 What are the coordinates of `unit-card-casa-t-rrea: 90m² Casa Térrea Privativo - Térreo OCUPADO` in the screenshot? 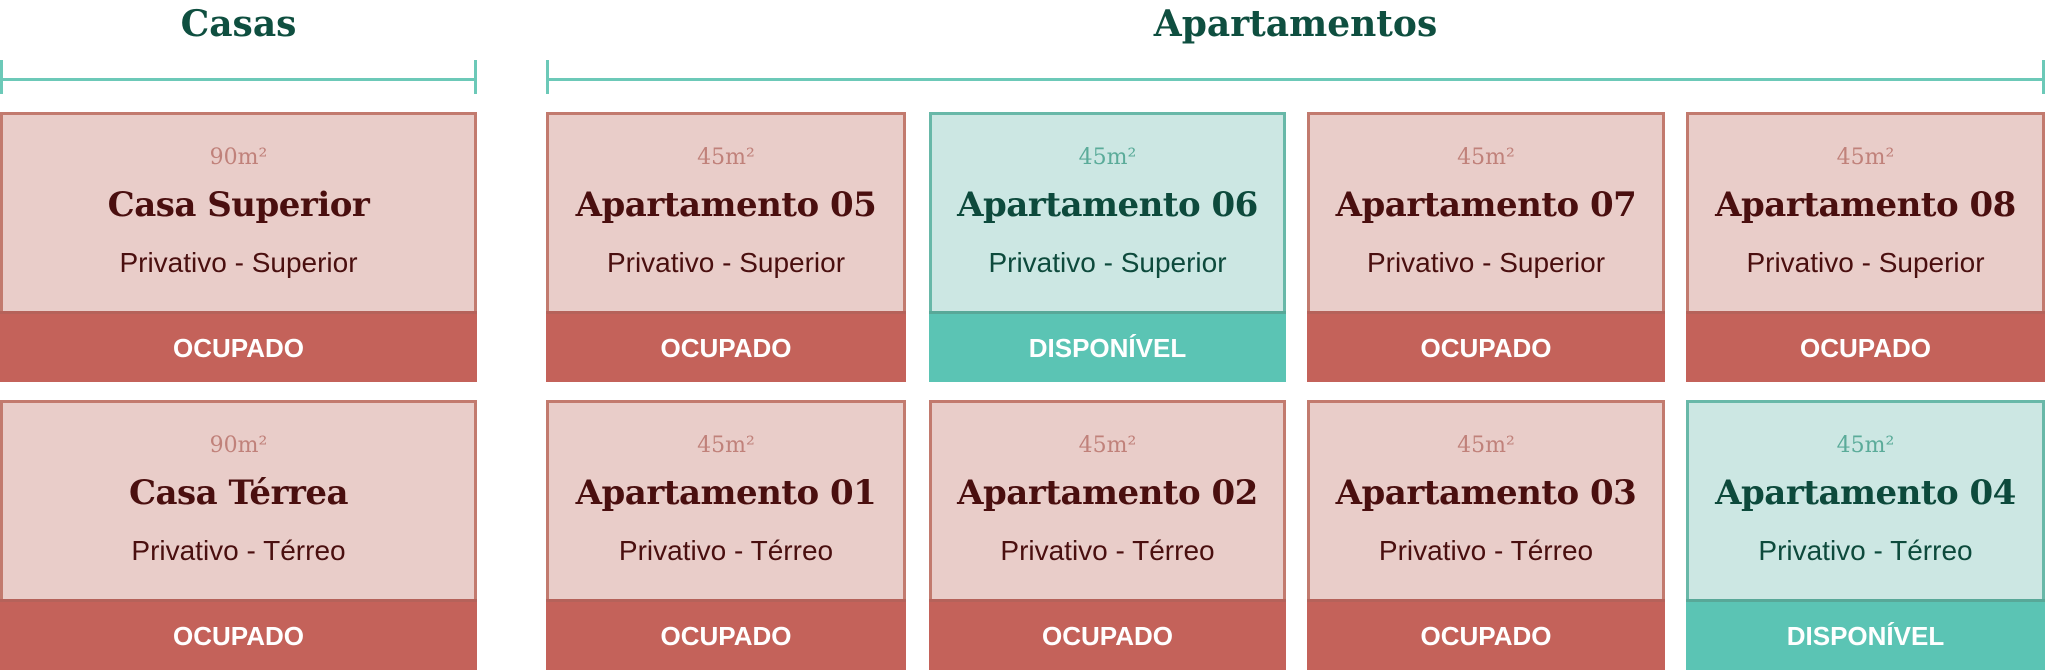 It's located at (238, 535).